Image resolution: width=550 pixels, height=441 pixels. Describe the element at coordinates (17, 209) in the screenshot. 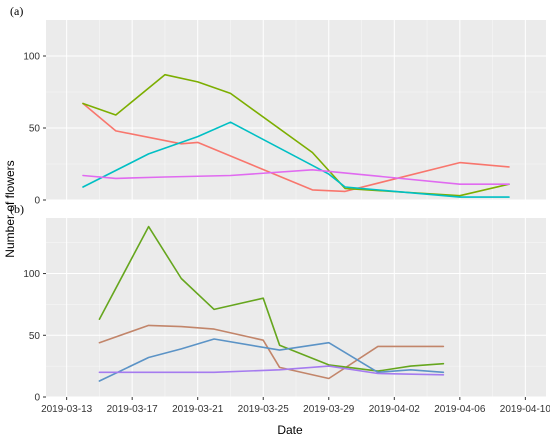

I see `panel-tag: (b)` at that location.